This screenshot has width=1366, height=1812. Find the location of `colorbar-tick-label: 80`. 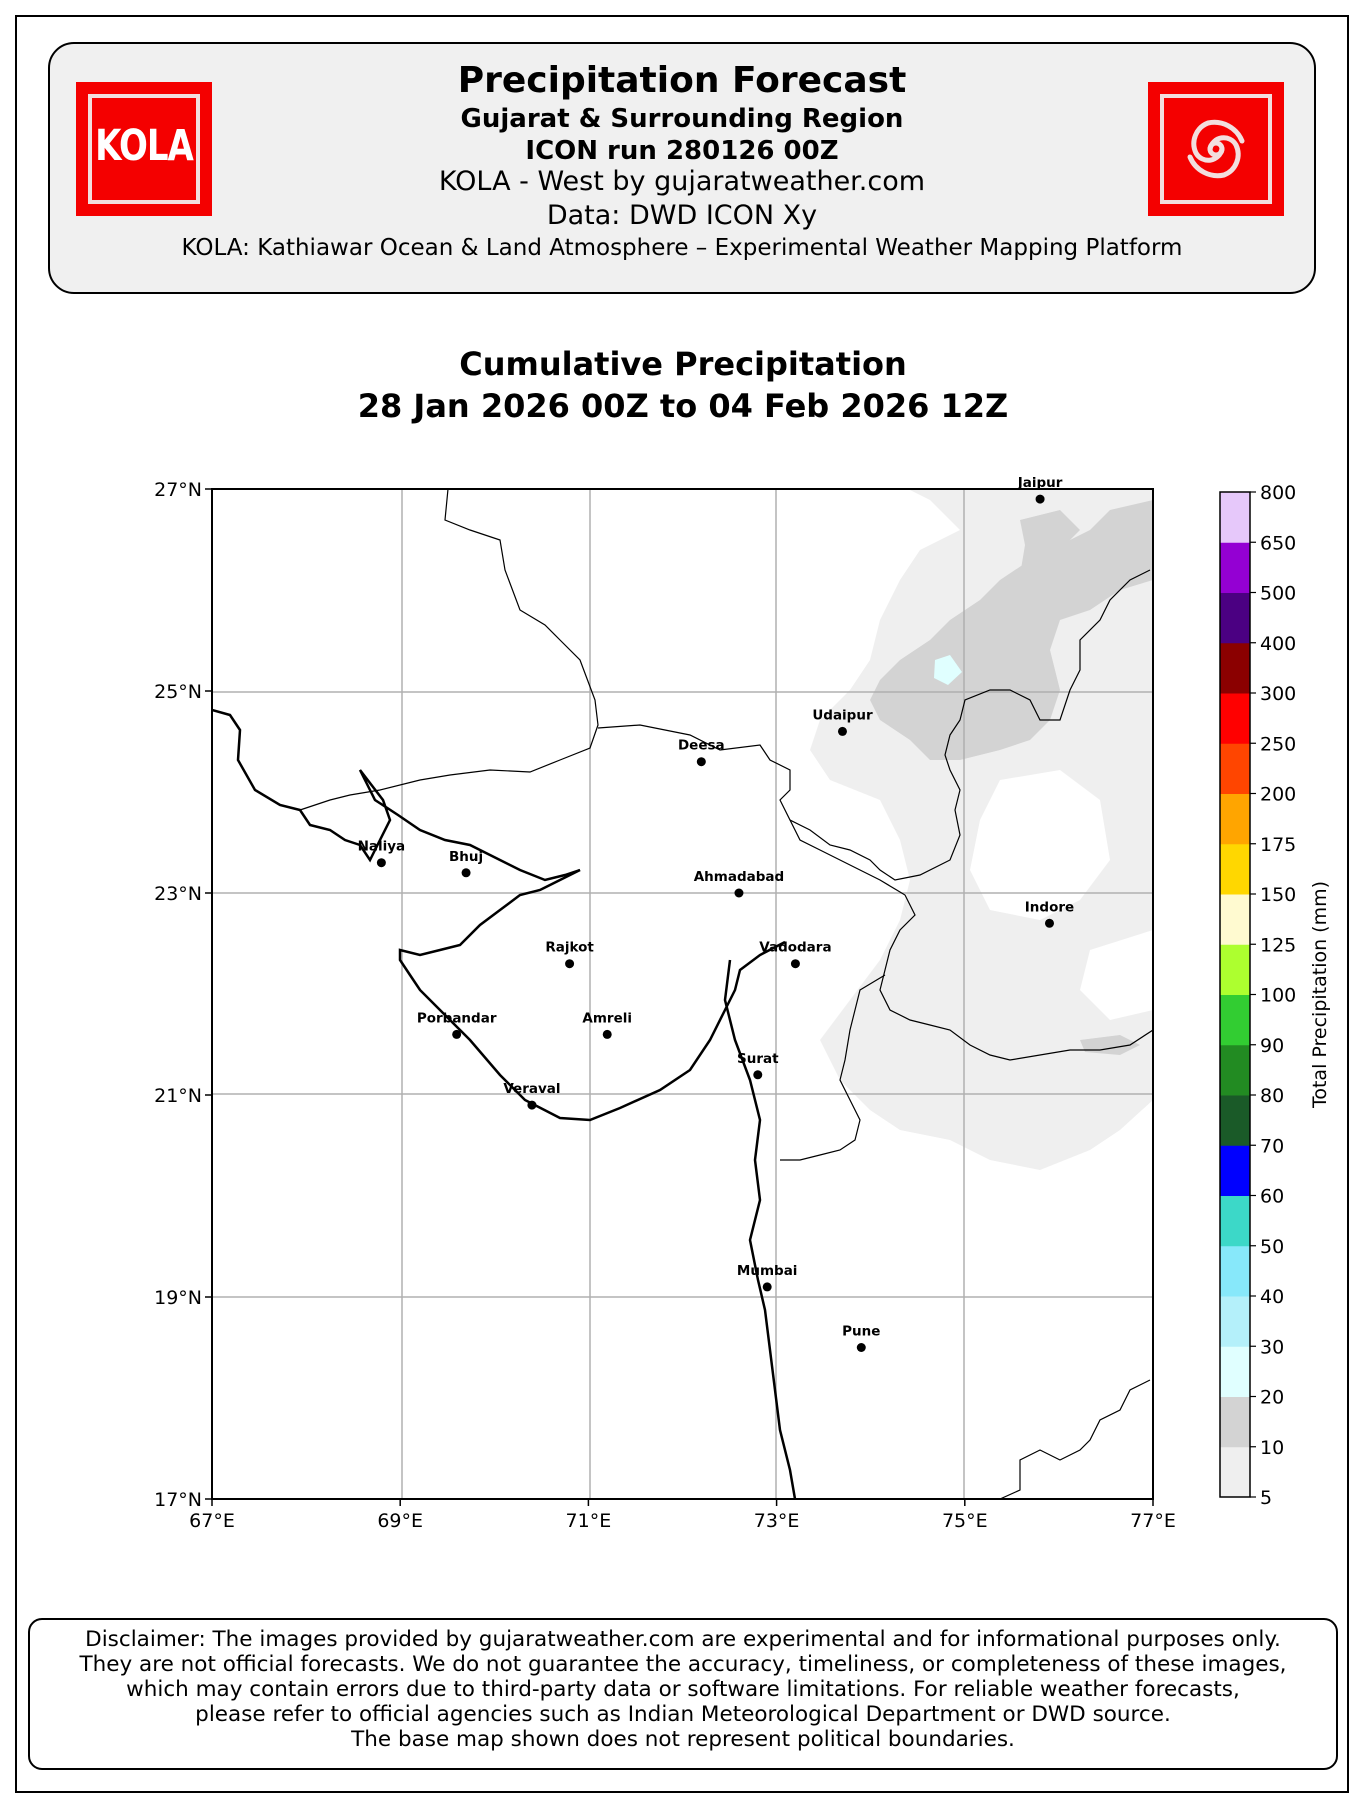

colorbar-tick-label: 80 is located at coordinates (1272, 1096).